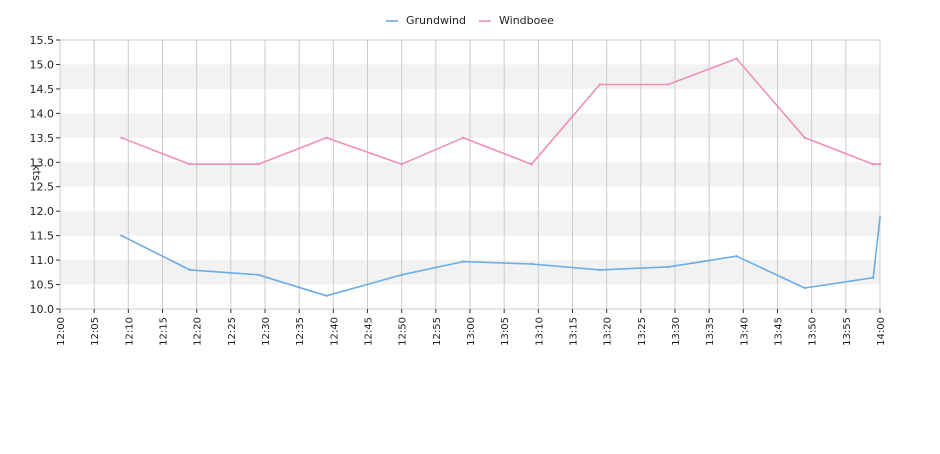 The width and height of the screenshot is (940, 454). I want to click on y-tick-label: 11.5, so click(42, 236).